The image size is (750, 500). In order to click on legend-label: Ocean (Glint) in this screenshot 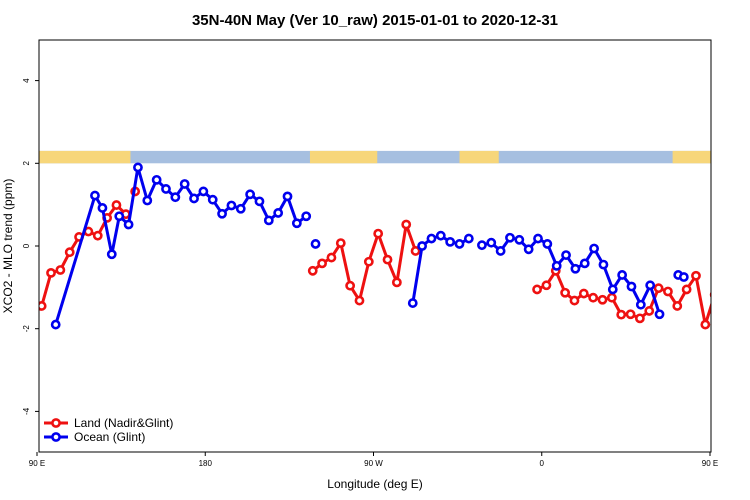, I will do `click(109, 437)`.